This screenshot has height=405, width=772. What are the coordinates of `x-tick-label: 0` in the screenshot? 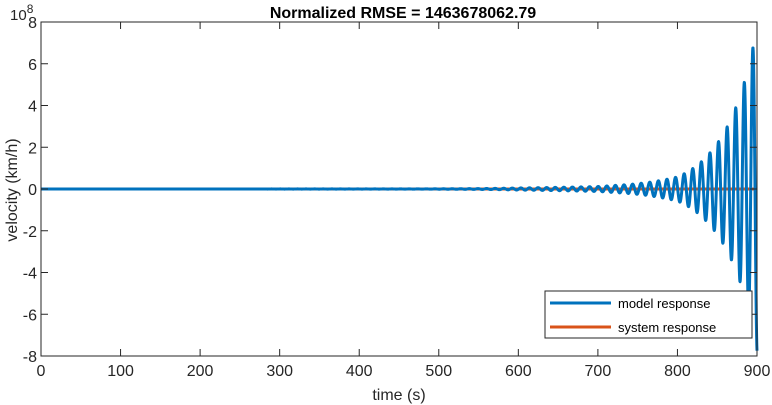 It's located at (41, 371).